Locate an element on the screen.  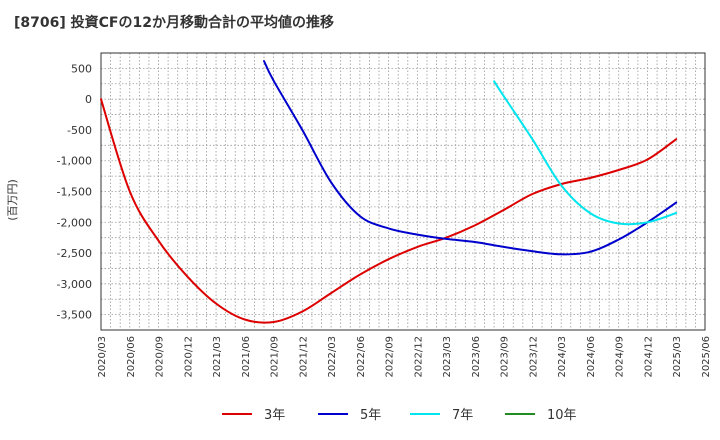
x-tick-label: 2021/06 is located at coordinates (246, 357).